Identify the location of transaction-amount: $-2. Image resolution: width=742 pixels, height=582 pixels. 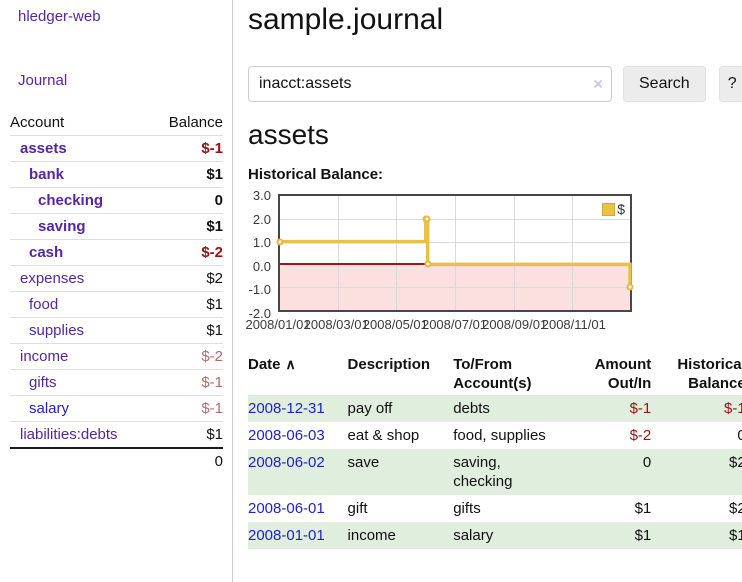
(640, 435).